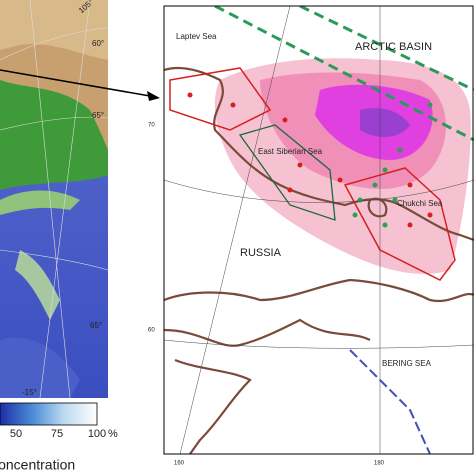  I want to click on graticule-label: -15°, so click(29, 392).